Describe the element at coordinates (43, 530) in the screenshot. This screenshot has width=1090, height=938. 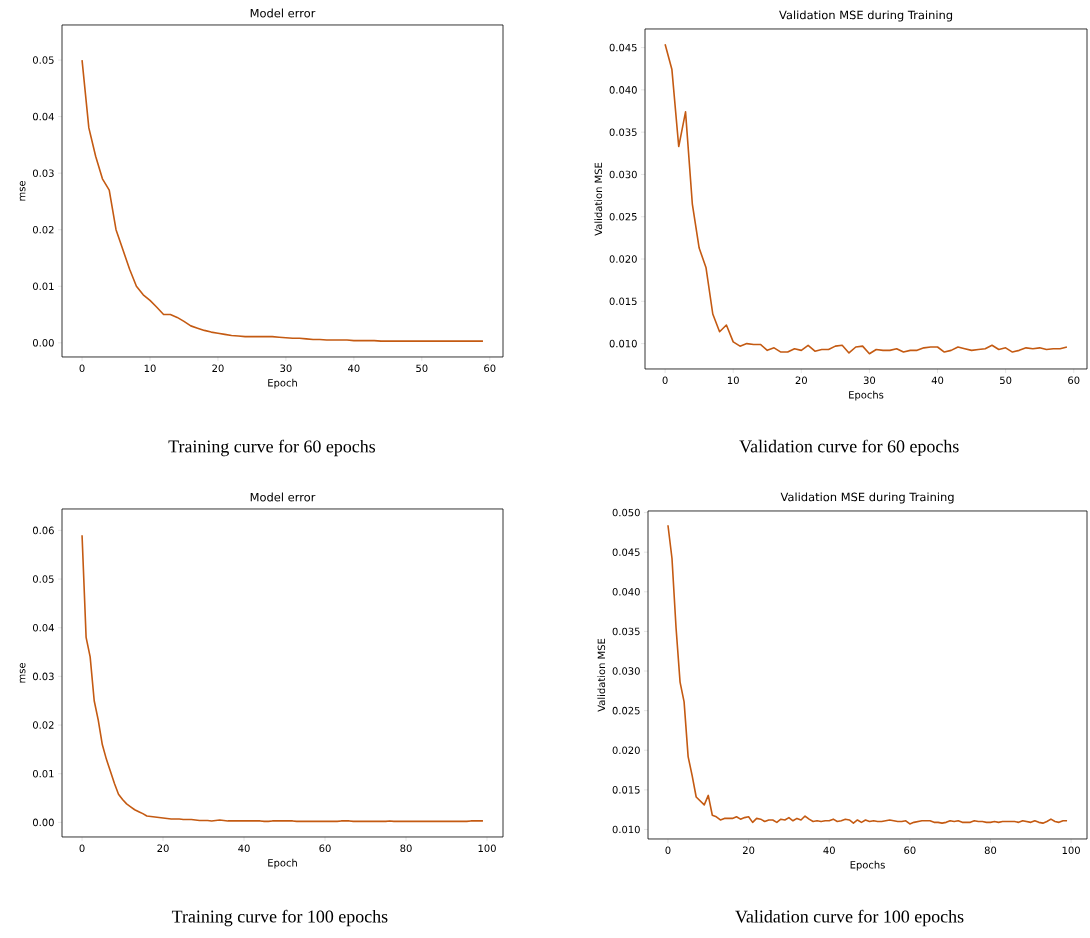
I see `y-tick-label: 0.06` at that location.